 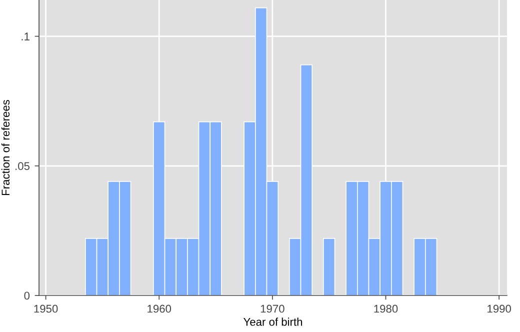 I want to click on y-axis-title: Fraction of referees, so click(x=5, y=147).